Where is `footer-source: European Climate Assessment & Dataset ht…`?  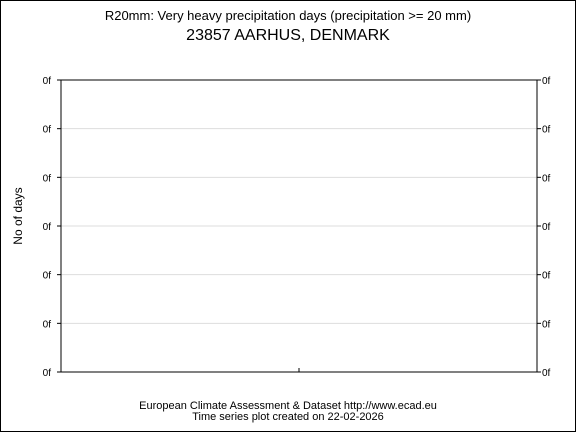 footer-source: European Climate Assessment & Dataset ht… is located at coordinates (288, 406).